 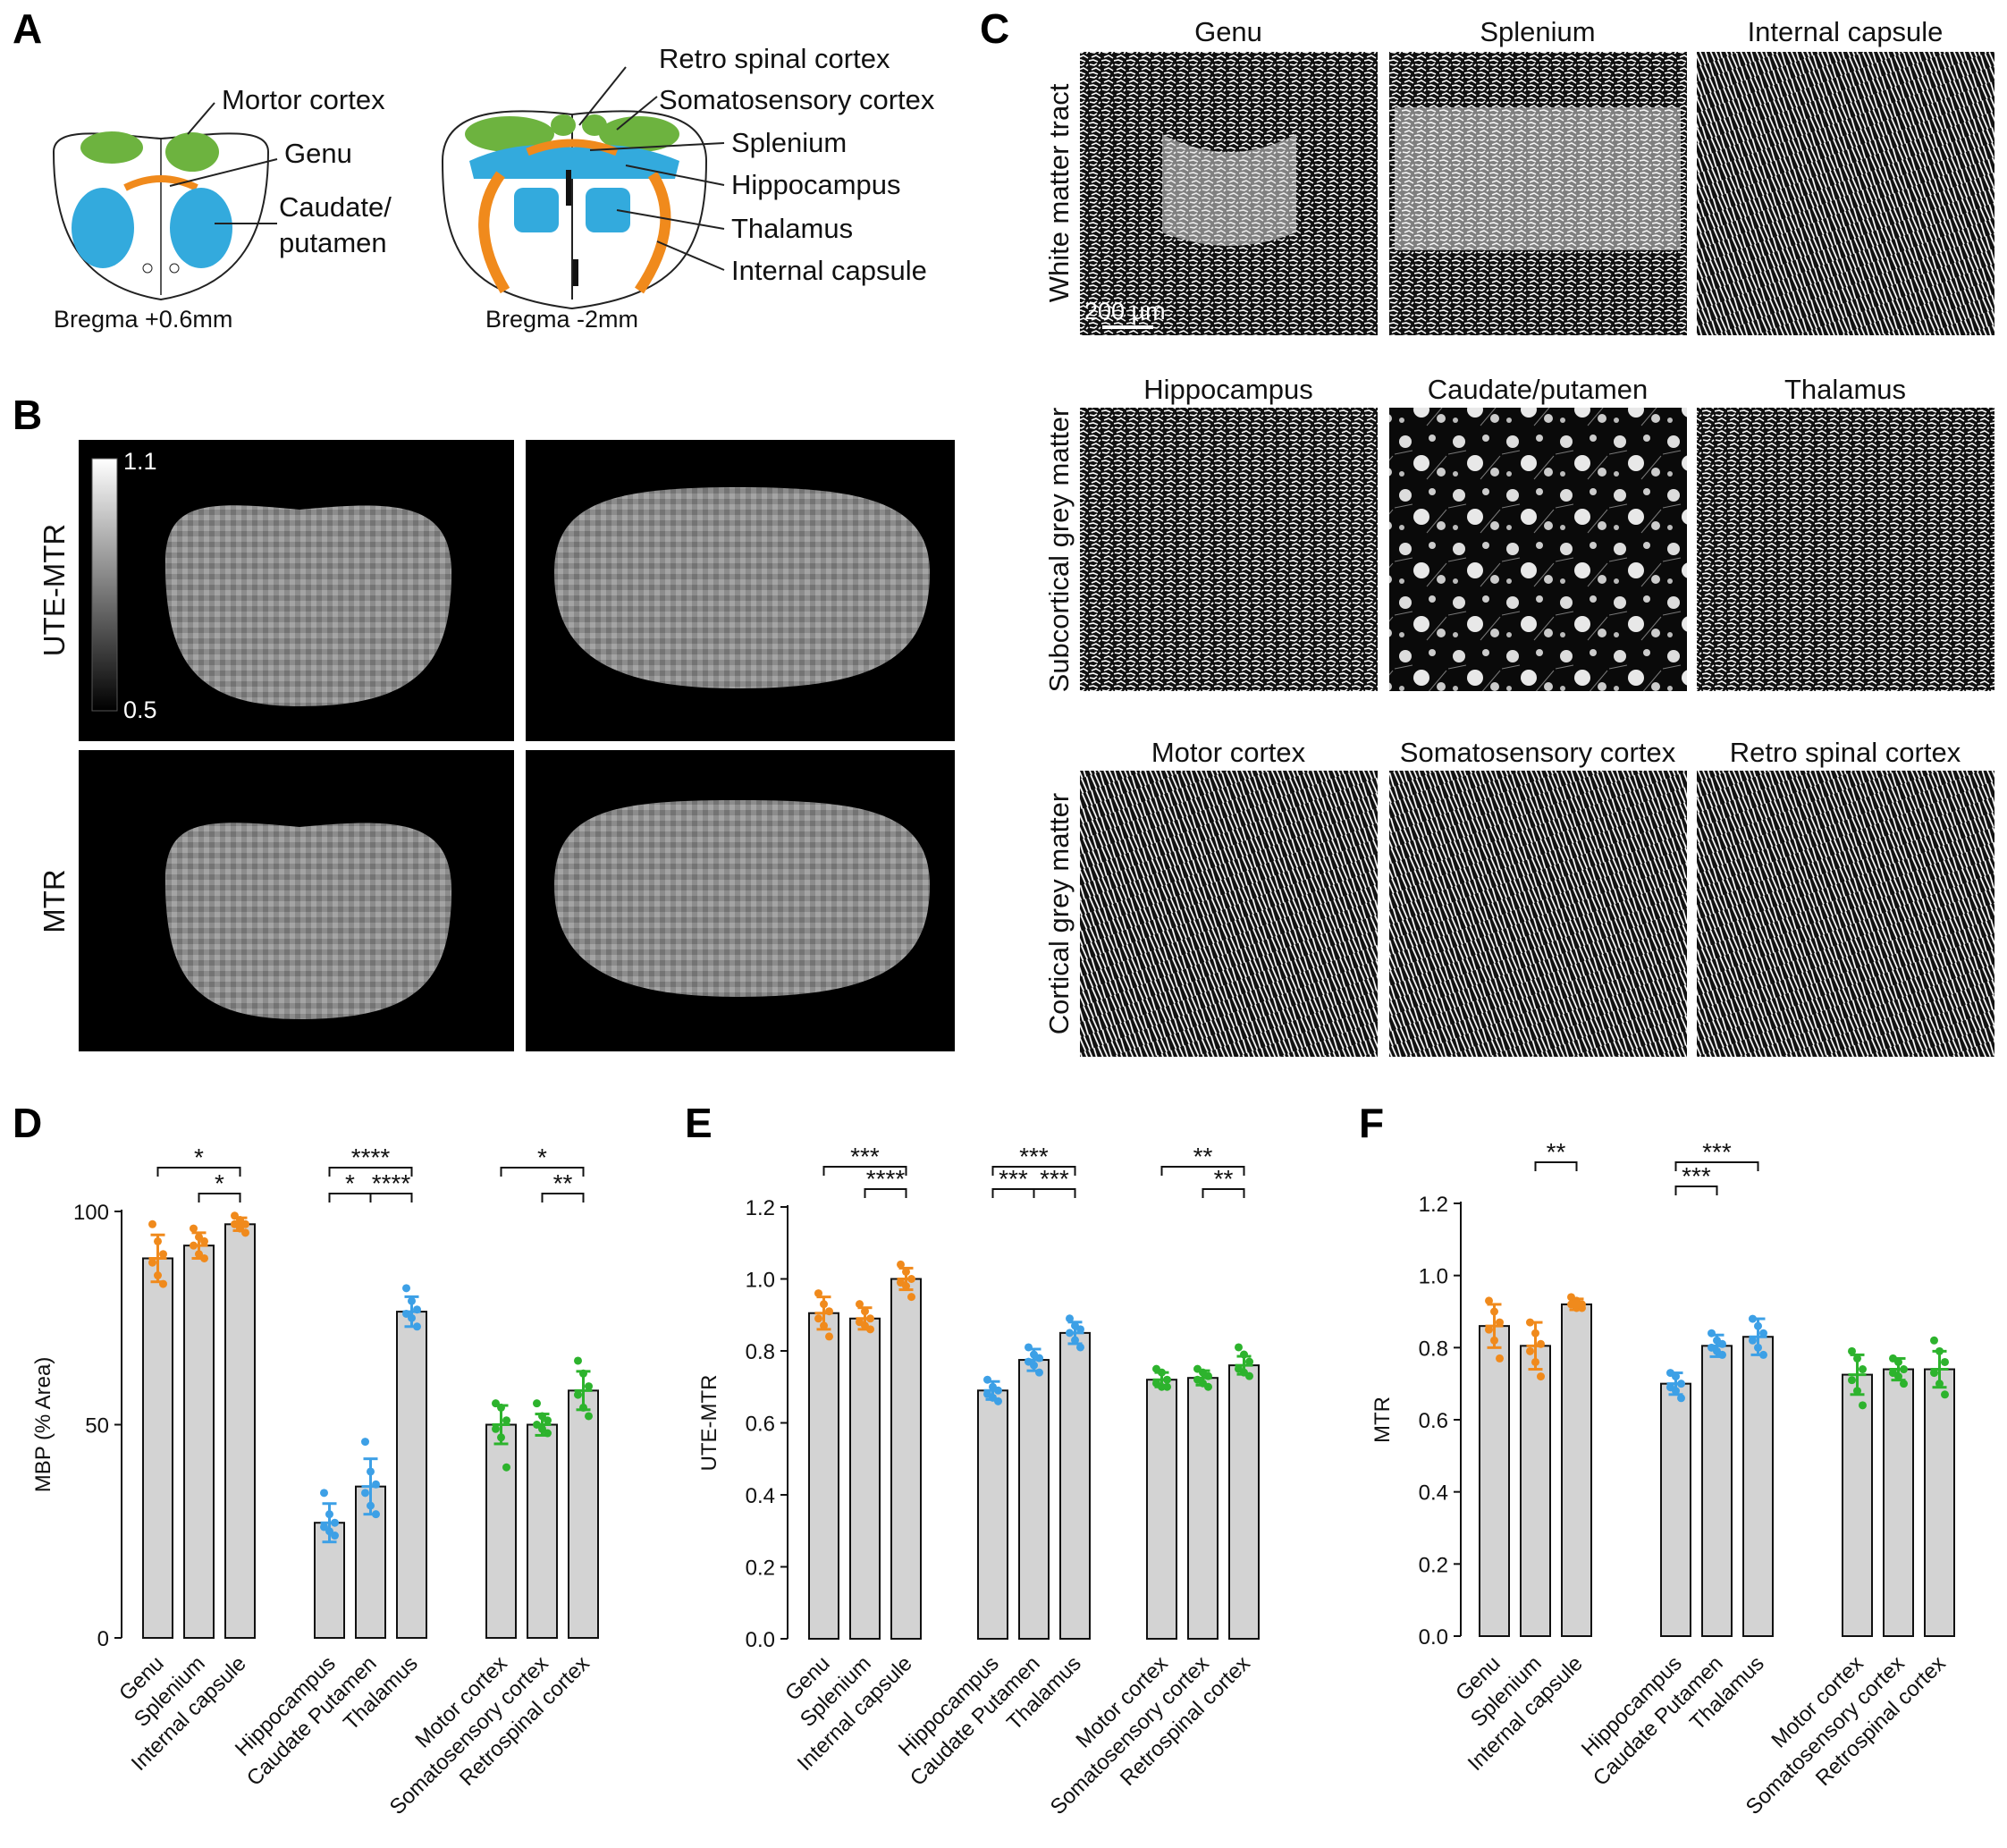 What do you see at coordinates (165, 201) in the screenshot?
I see `panel-a-left-section` at bounding box center [165, 201].